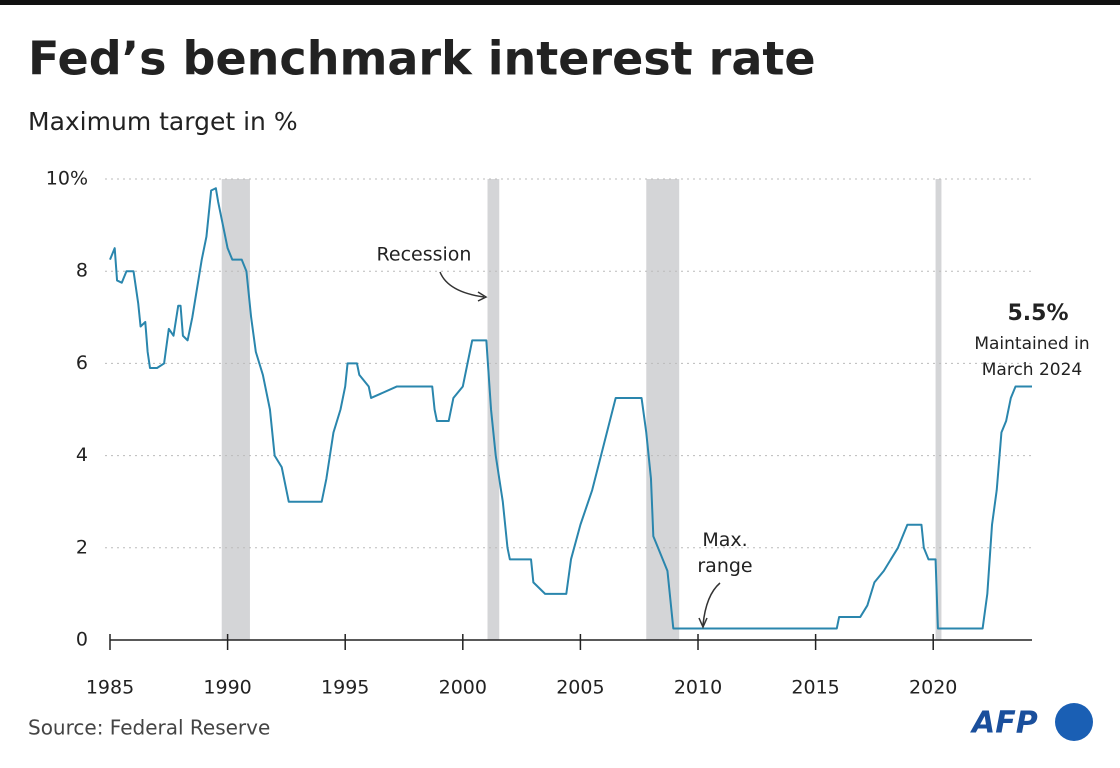 The image size is (1120, 768). What do you see at coordinates (815, 688) in the screenshot?
I see `x-tick-label: 2015` at bounding box center [815, 688].